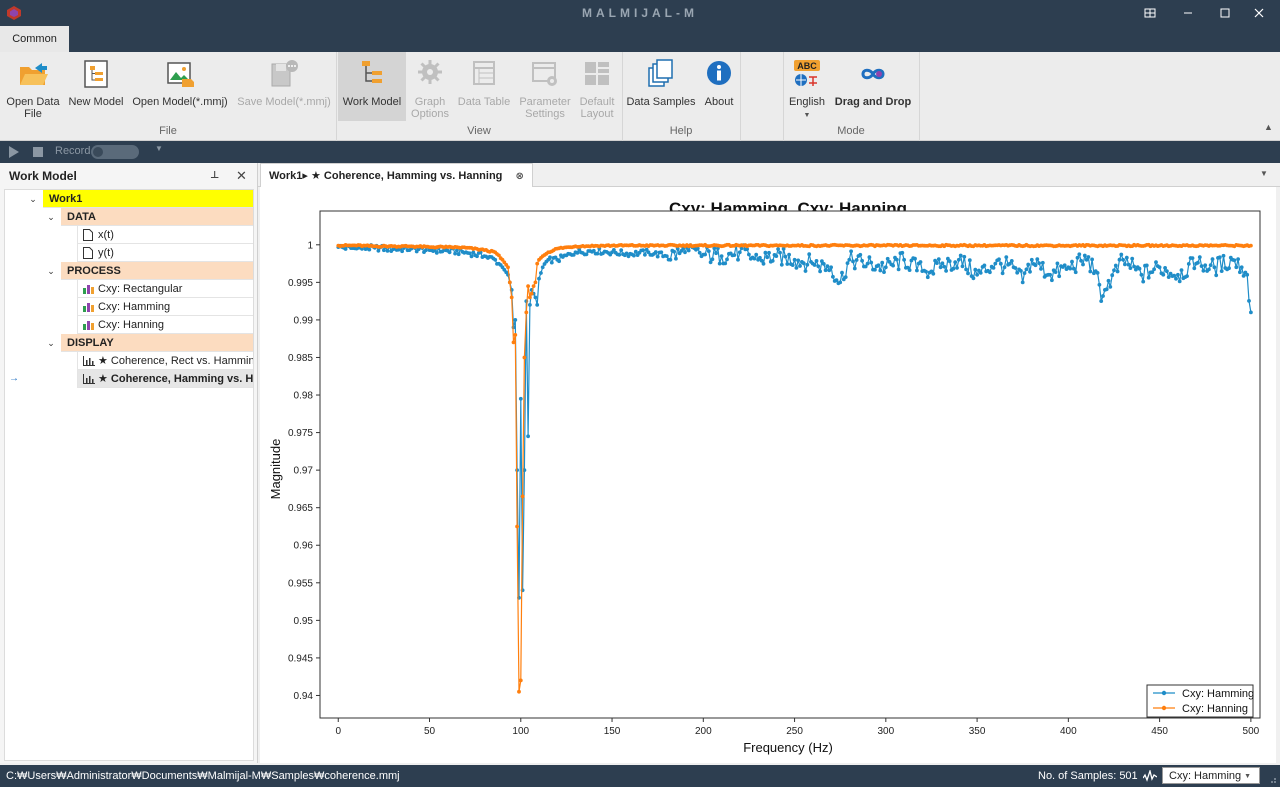  What do you see at coordinates (873, 89) in the screenshot?
I see `drag-and-drop-button: Drag and Drop` at bounding box center [873, 89].